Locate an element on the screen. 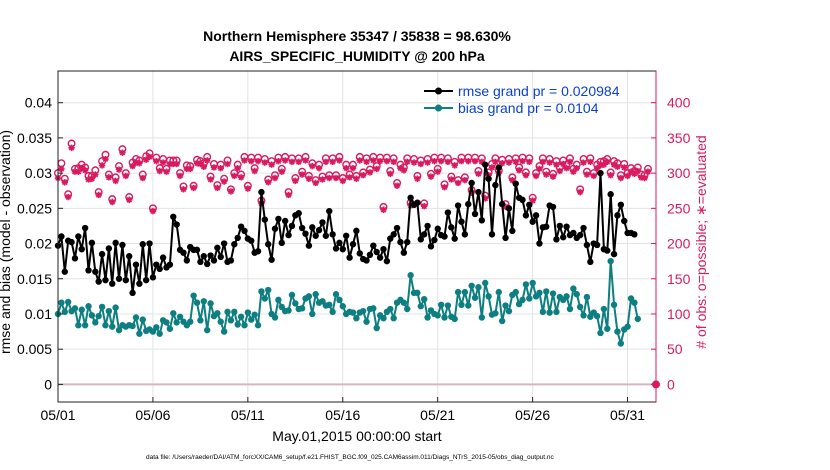  y-tick-label-3: 0.015 is located at coordinates (34, 279).